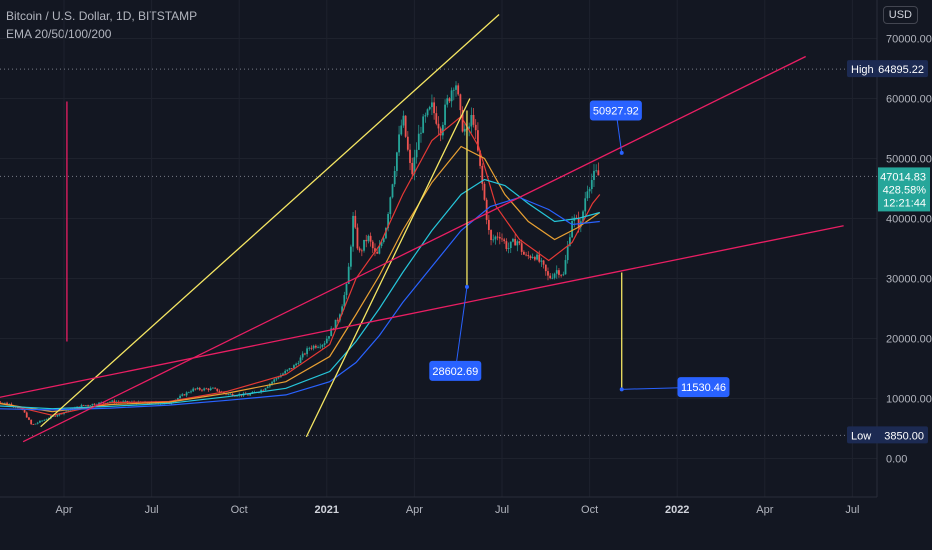  I want to click on time-axis: Apr Jul Oct 2021 Apr Jul Oct 2022 Apr Jul, so click(457, 510).